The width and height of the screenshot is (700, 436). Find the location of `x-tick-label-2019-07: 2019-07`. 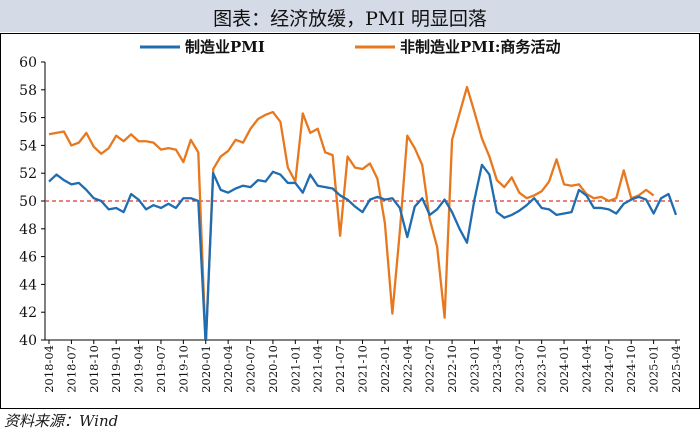

x-tick-label-2019-07: 2019-07 is located at coordinates (161, 369).